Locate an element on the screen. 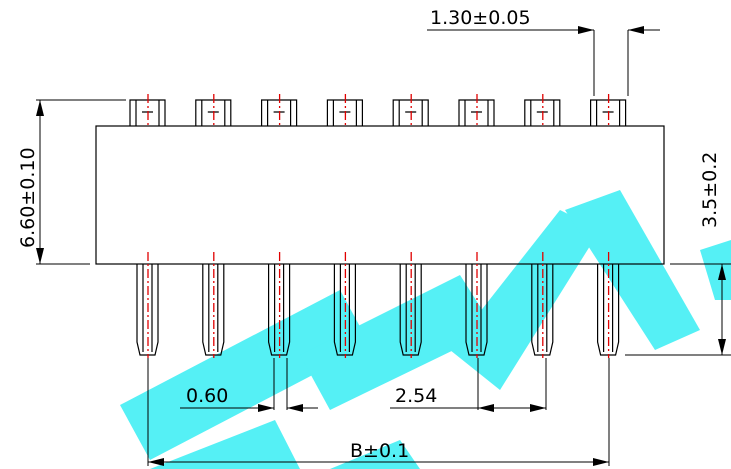 The width and height of the screenshot is (731, 469). overall-span-label: B±0.1 is located at coordinates (379, 451).